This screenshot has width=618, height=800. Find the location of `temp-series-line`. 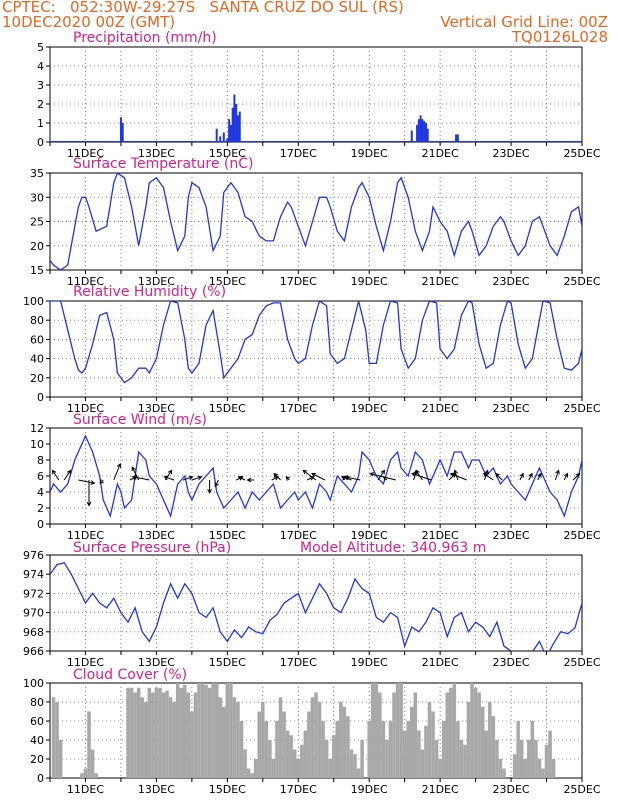

temp-series-line is located at coordinates (316, 221).